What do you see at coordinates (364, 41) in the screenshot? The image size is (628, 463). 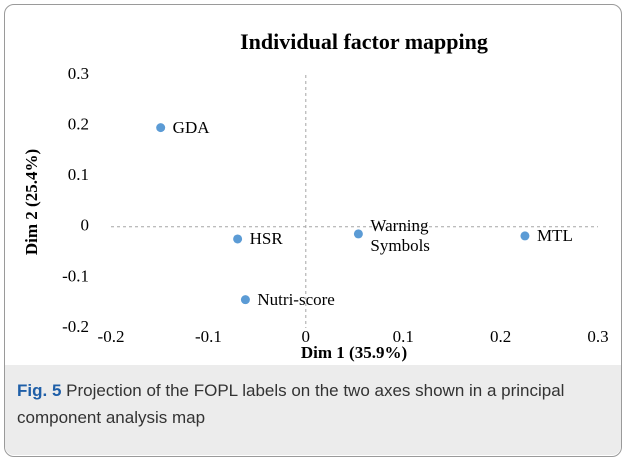 I see `chart-title: Individual factor mapping` at bounding box center [364, 41].